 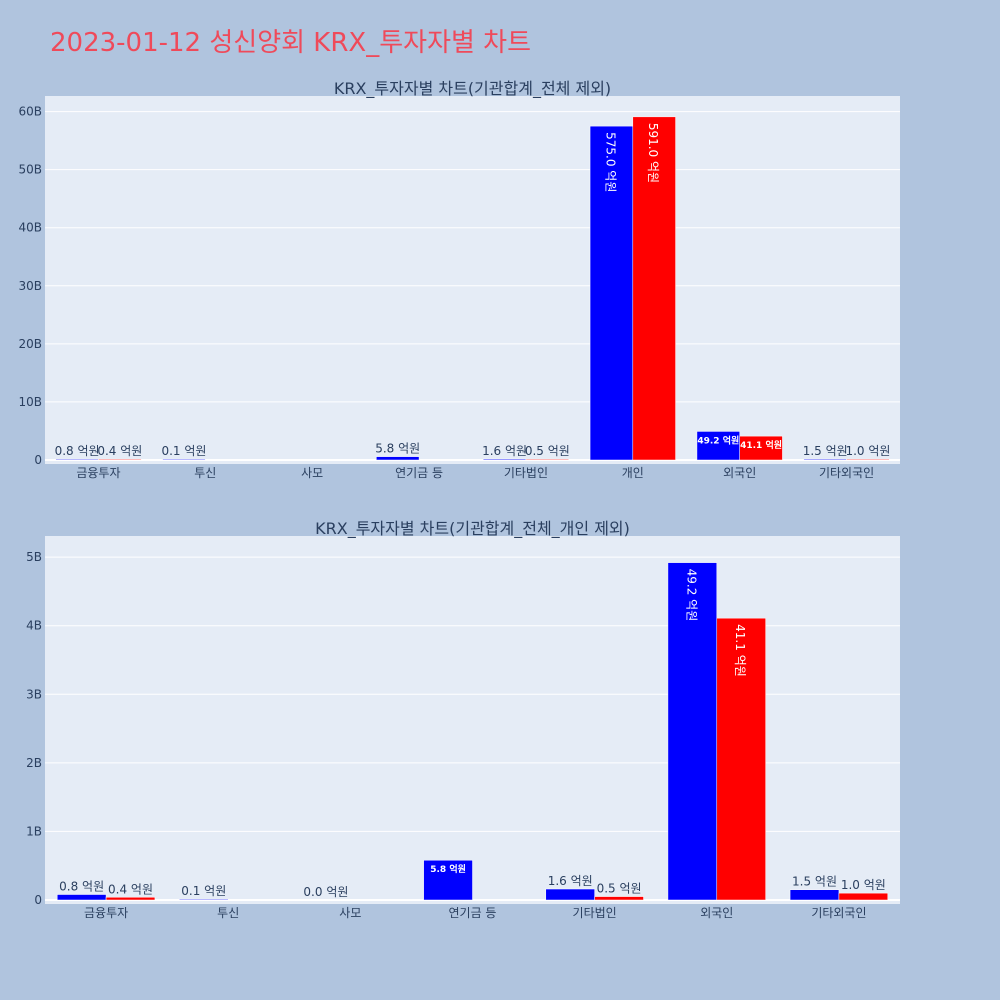 What do you see at coordinates (34, 831) in the screenshot?
I see `y-tick-label: 1B` at bounding box center [34, 831].